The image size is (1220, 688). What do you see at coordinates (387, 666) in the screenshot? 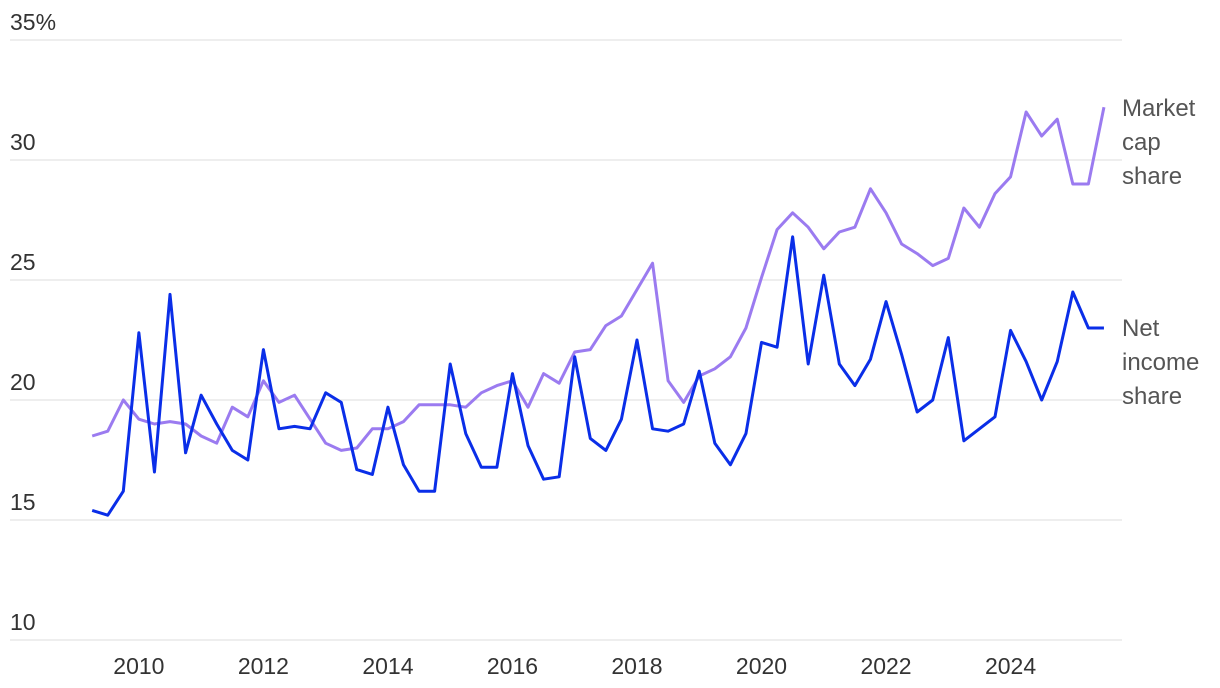
I see `x-tick-label: 2014` at bounding box center [387, 666].